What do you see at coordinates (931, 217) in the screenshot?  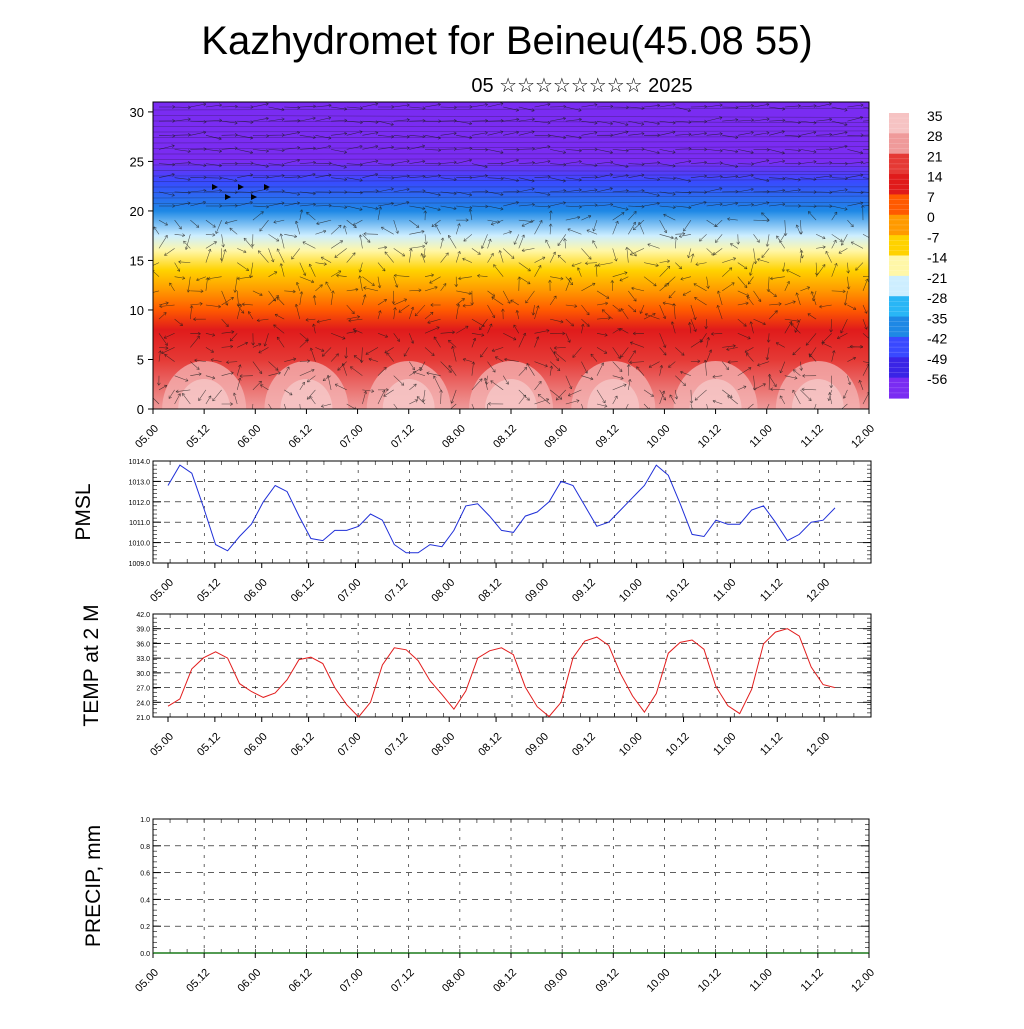 I see `colorbar-label: 0` at bounding box center [931, 217].